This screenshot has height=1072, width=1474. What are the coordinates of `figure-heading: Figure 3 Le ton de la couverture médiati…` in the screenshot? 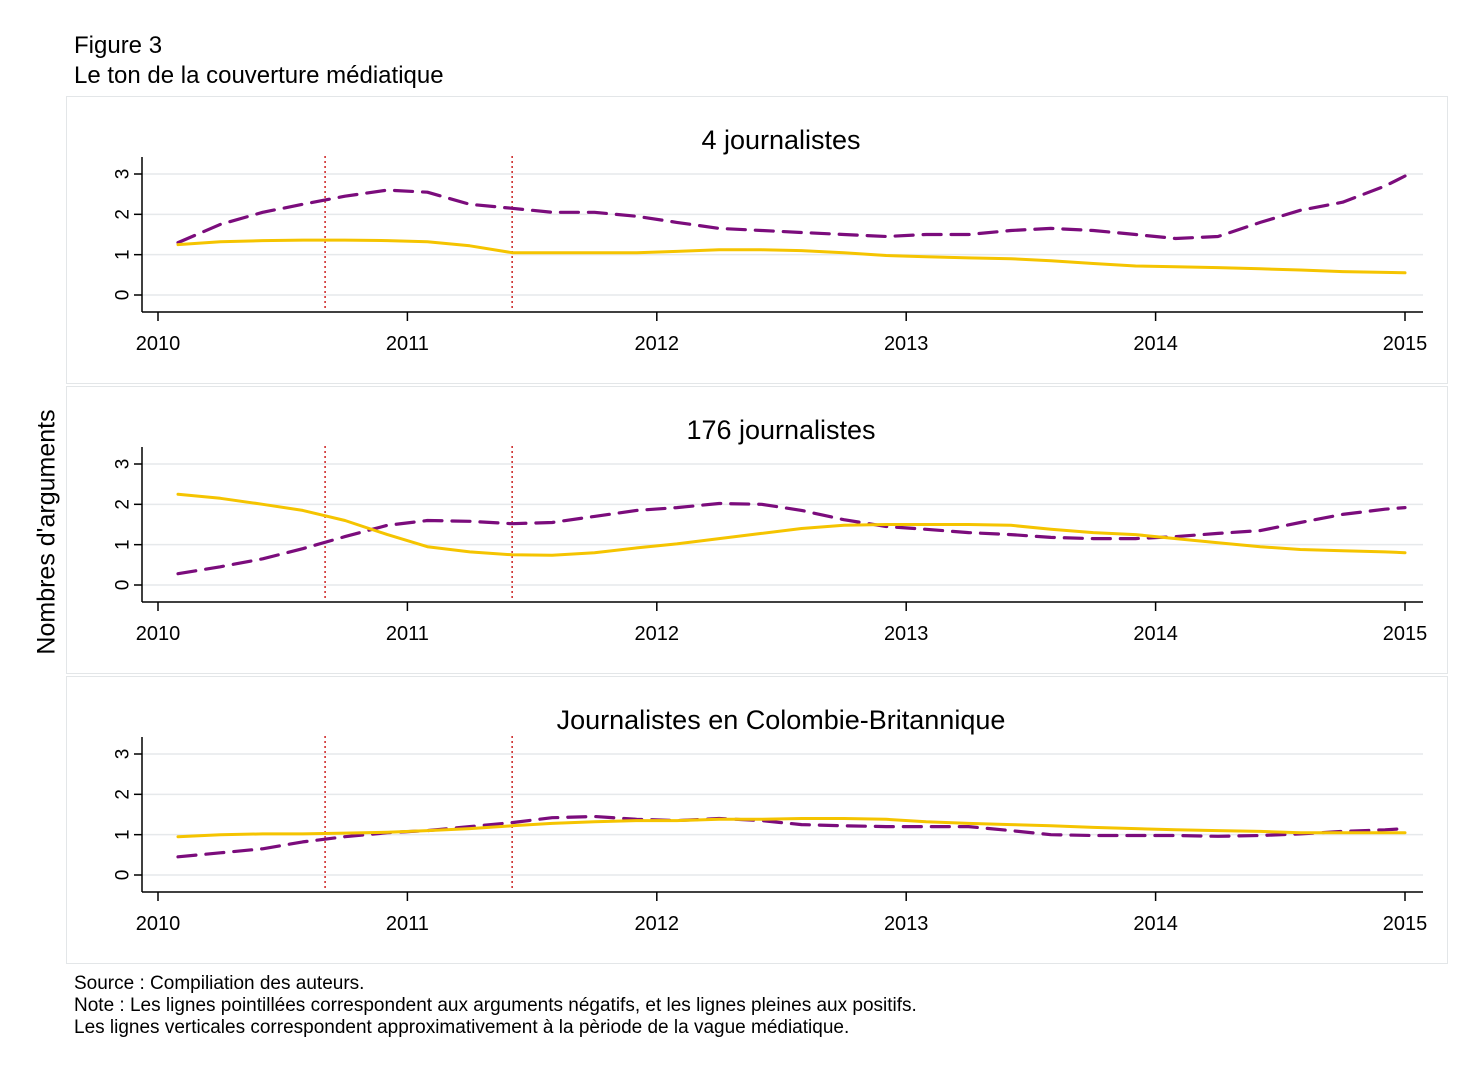 It's located at (259, 61).